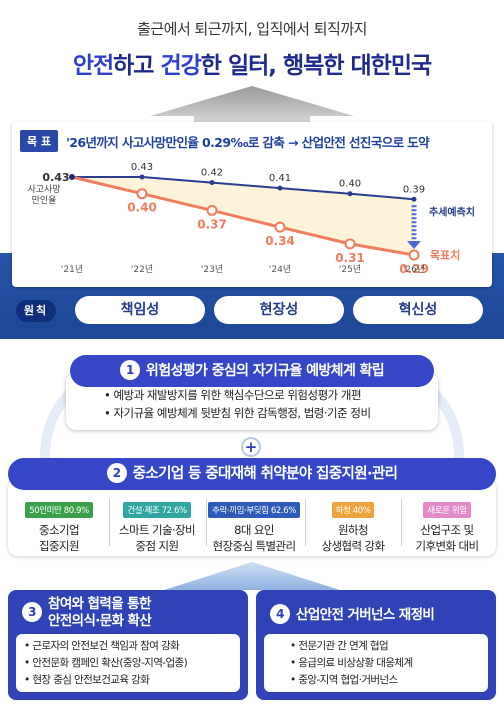 The height and width of the screenshot is (710, 504). Describe the element at coordinates (212, 173) in the screenshot. I see `trend-data-label: 0.42` at that location.